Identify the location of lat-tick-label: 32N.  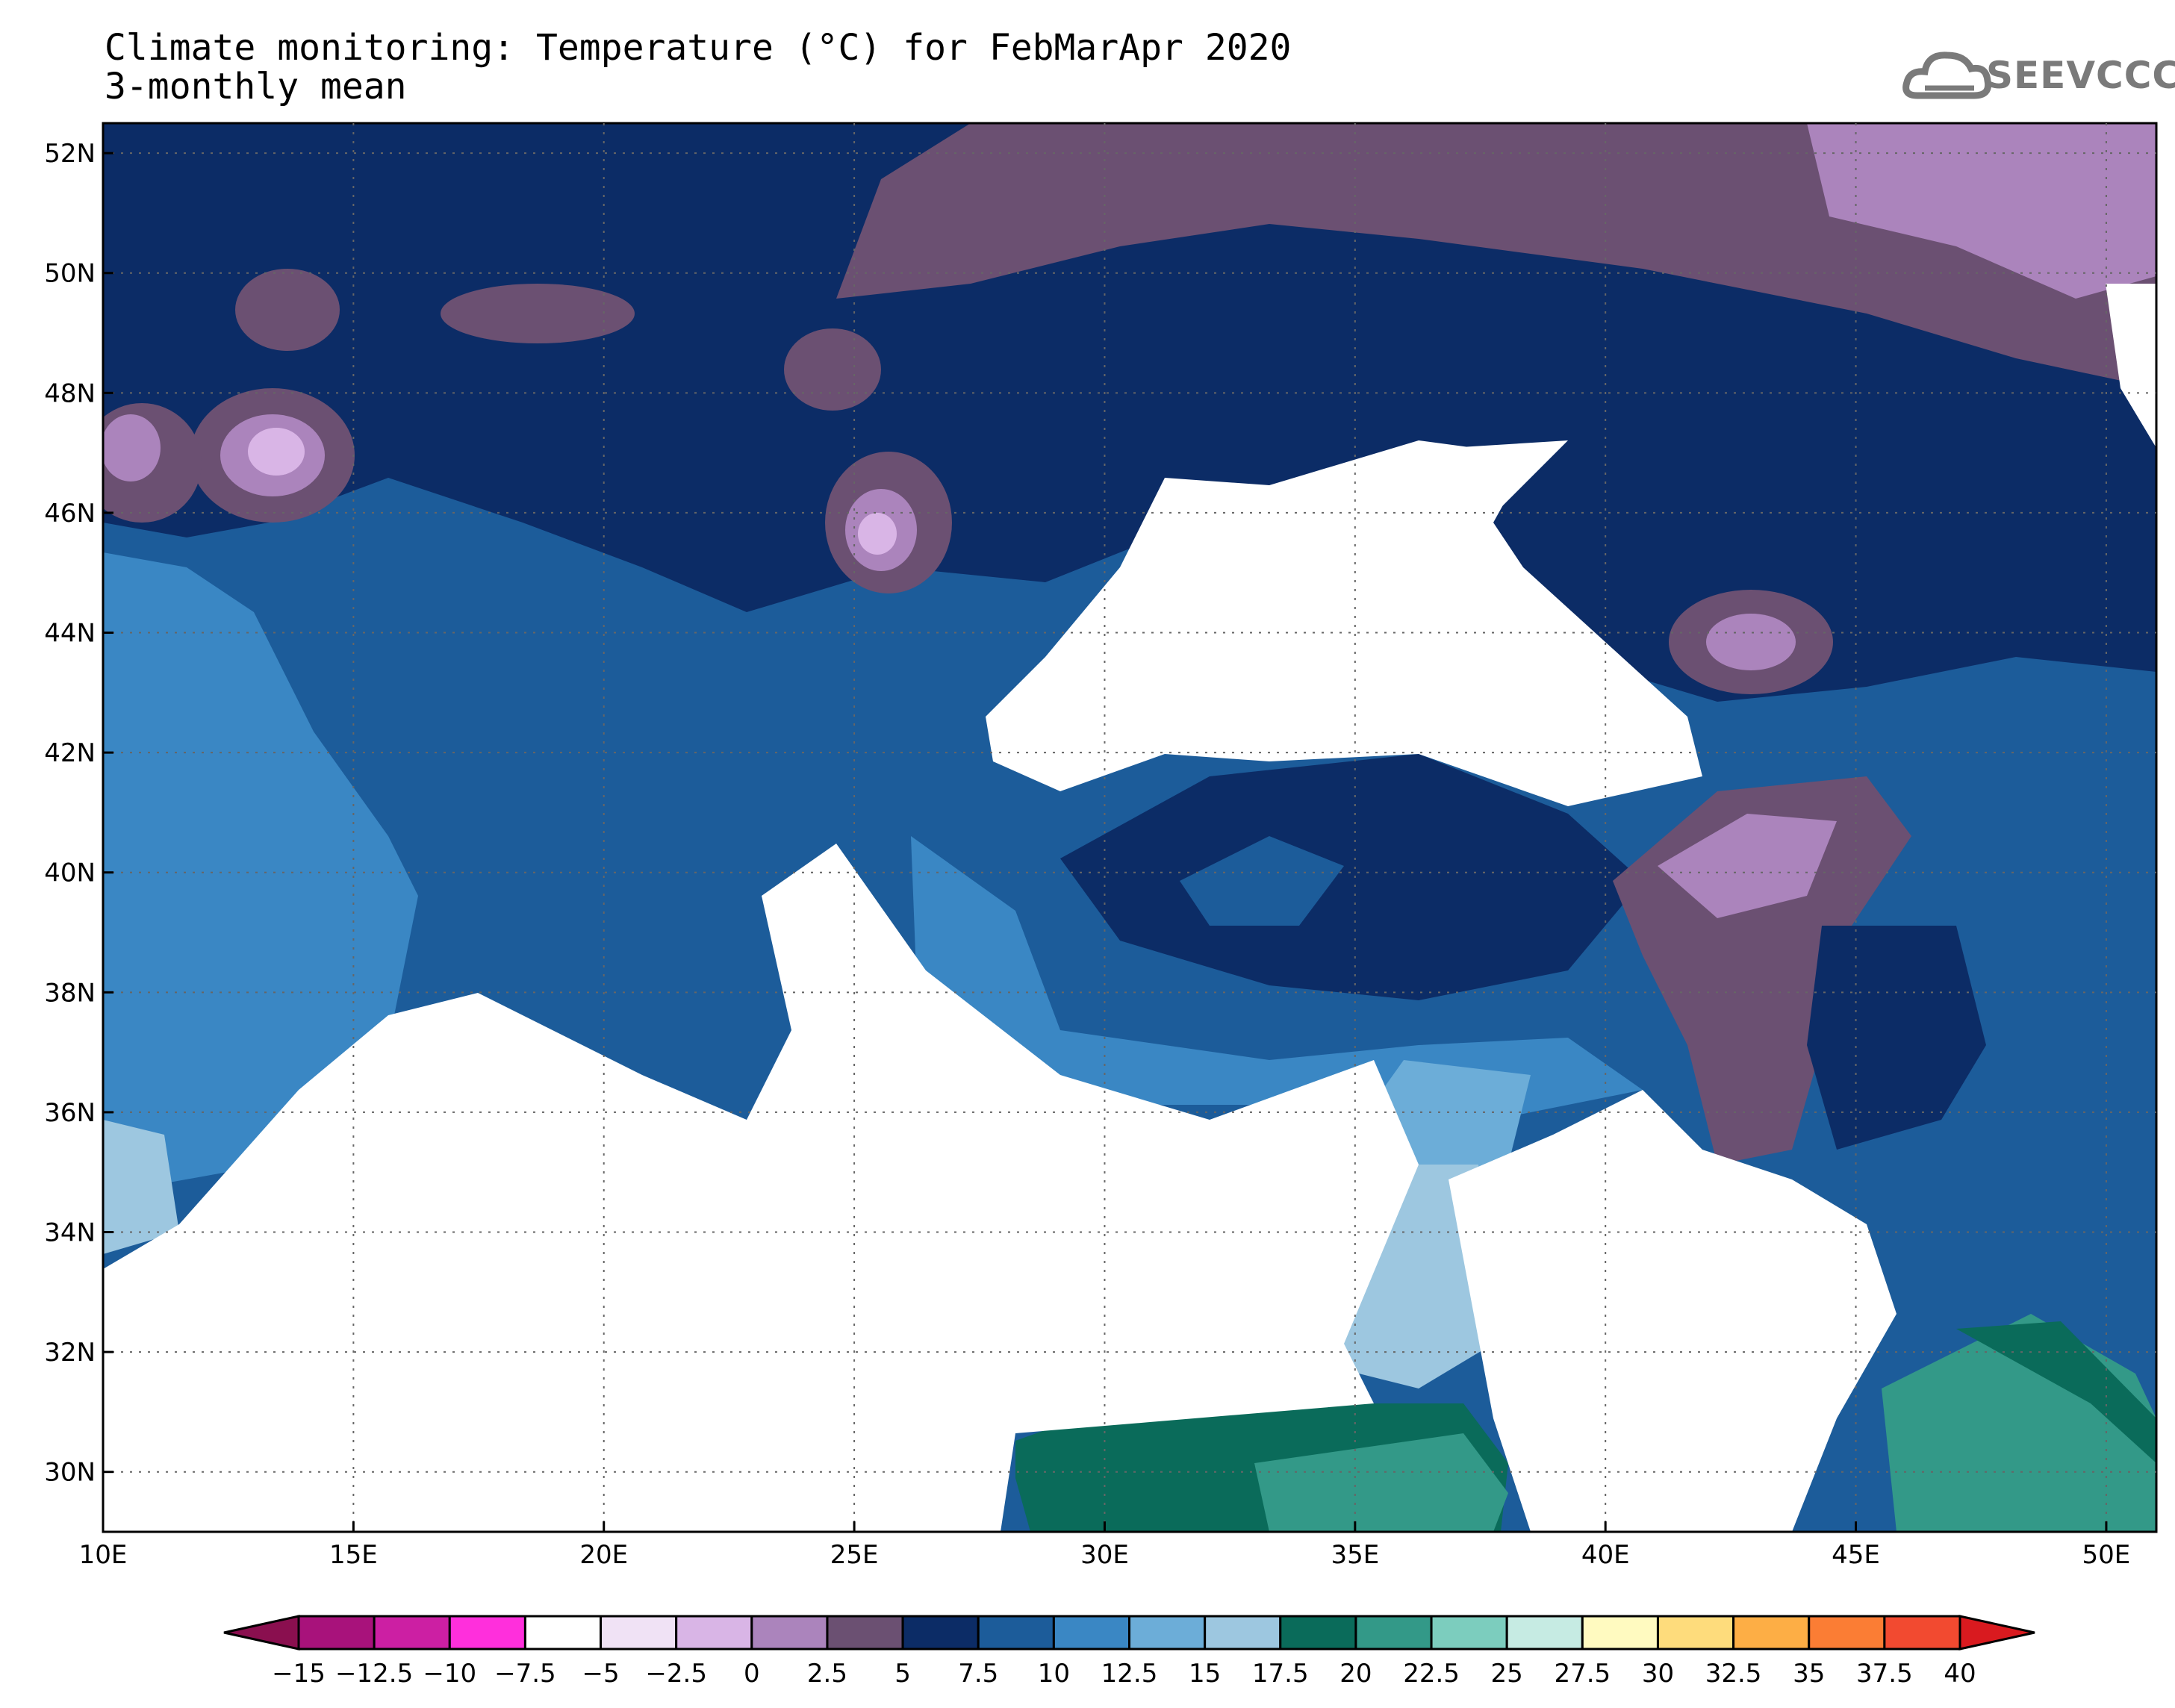
(70, 1353).